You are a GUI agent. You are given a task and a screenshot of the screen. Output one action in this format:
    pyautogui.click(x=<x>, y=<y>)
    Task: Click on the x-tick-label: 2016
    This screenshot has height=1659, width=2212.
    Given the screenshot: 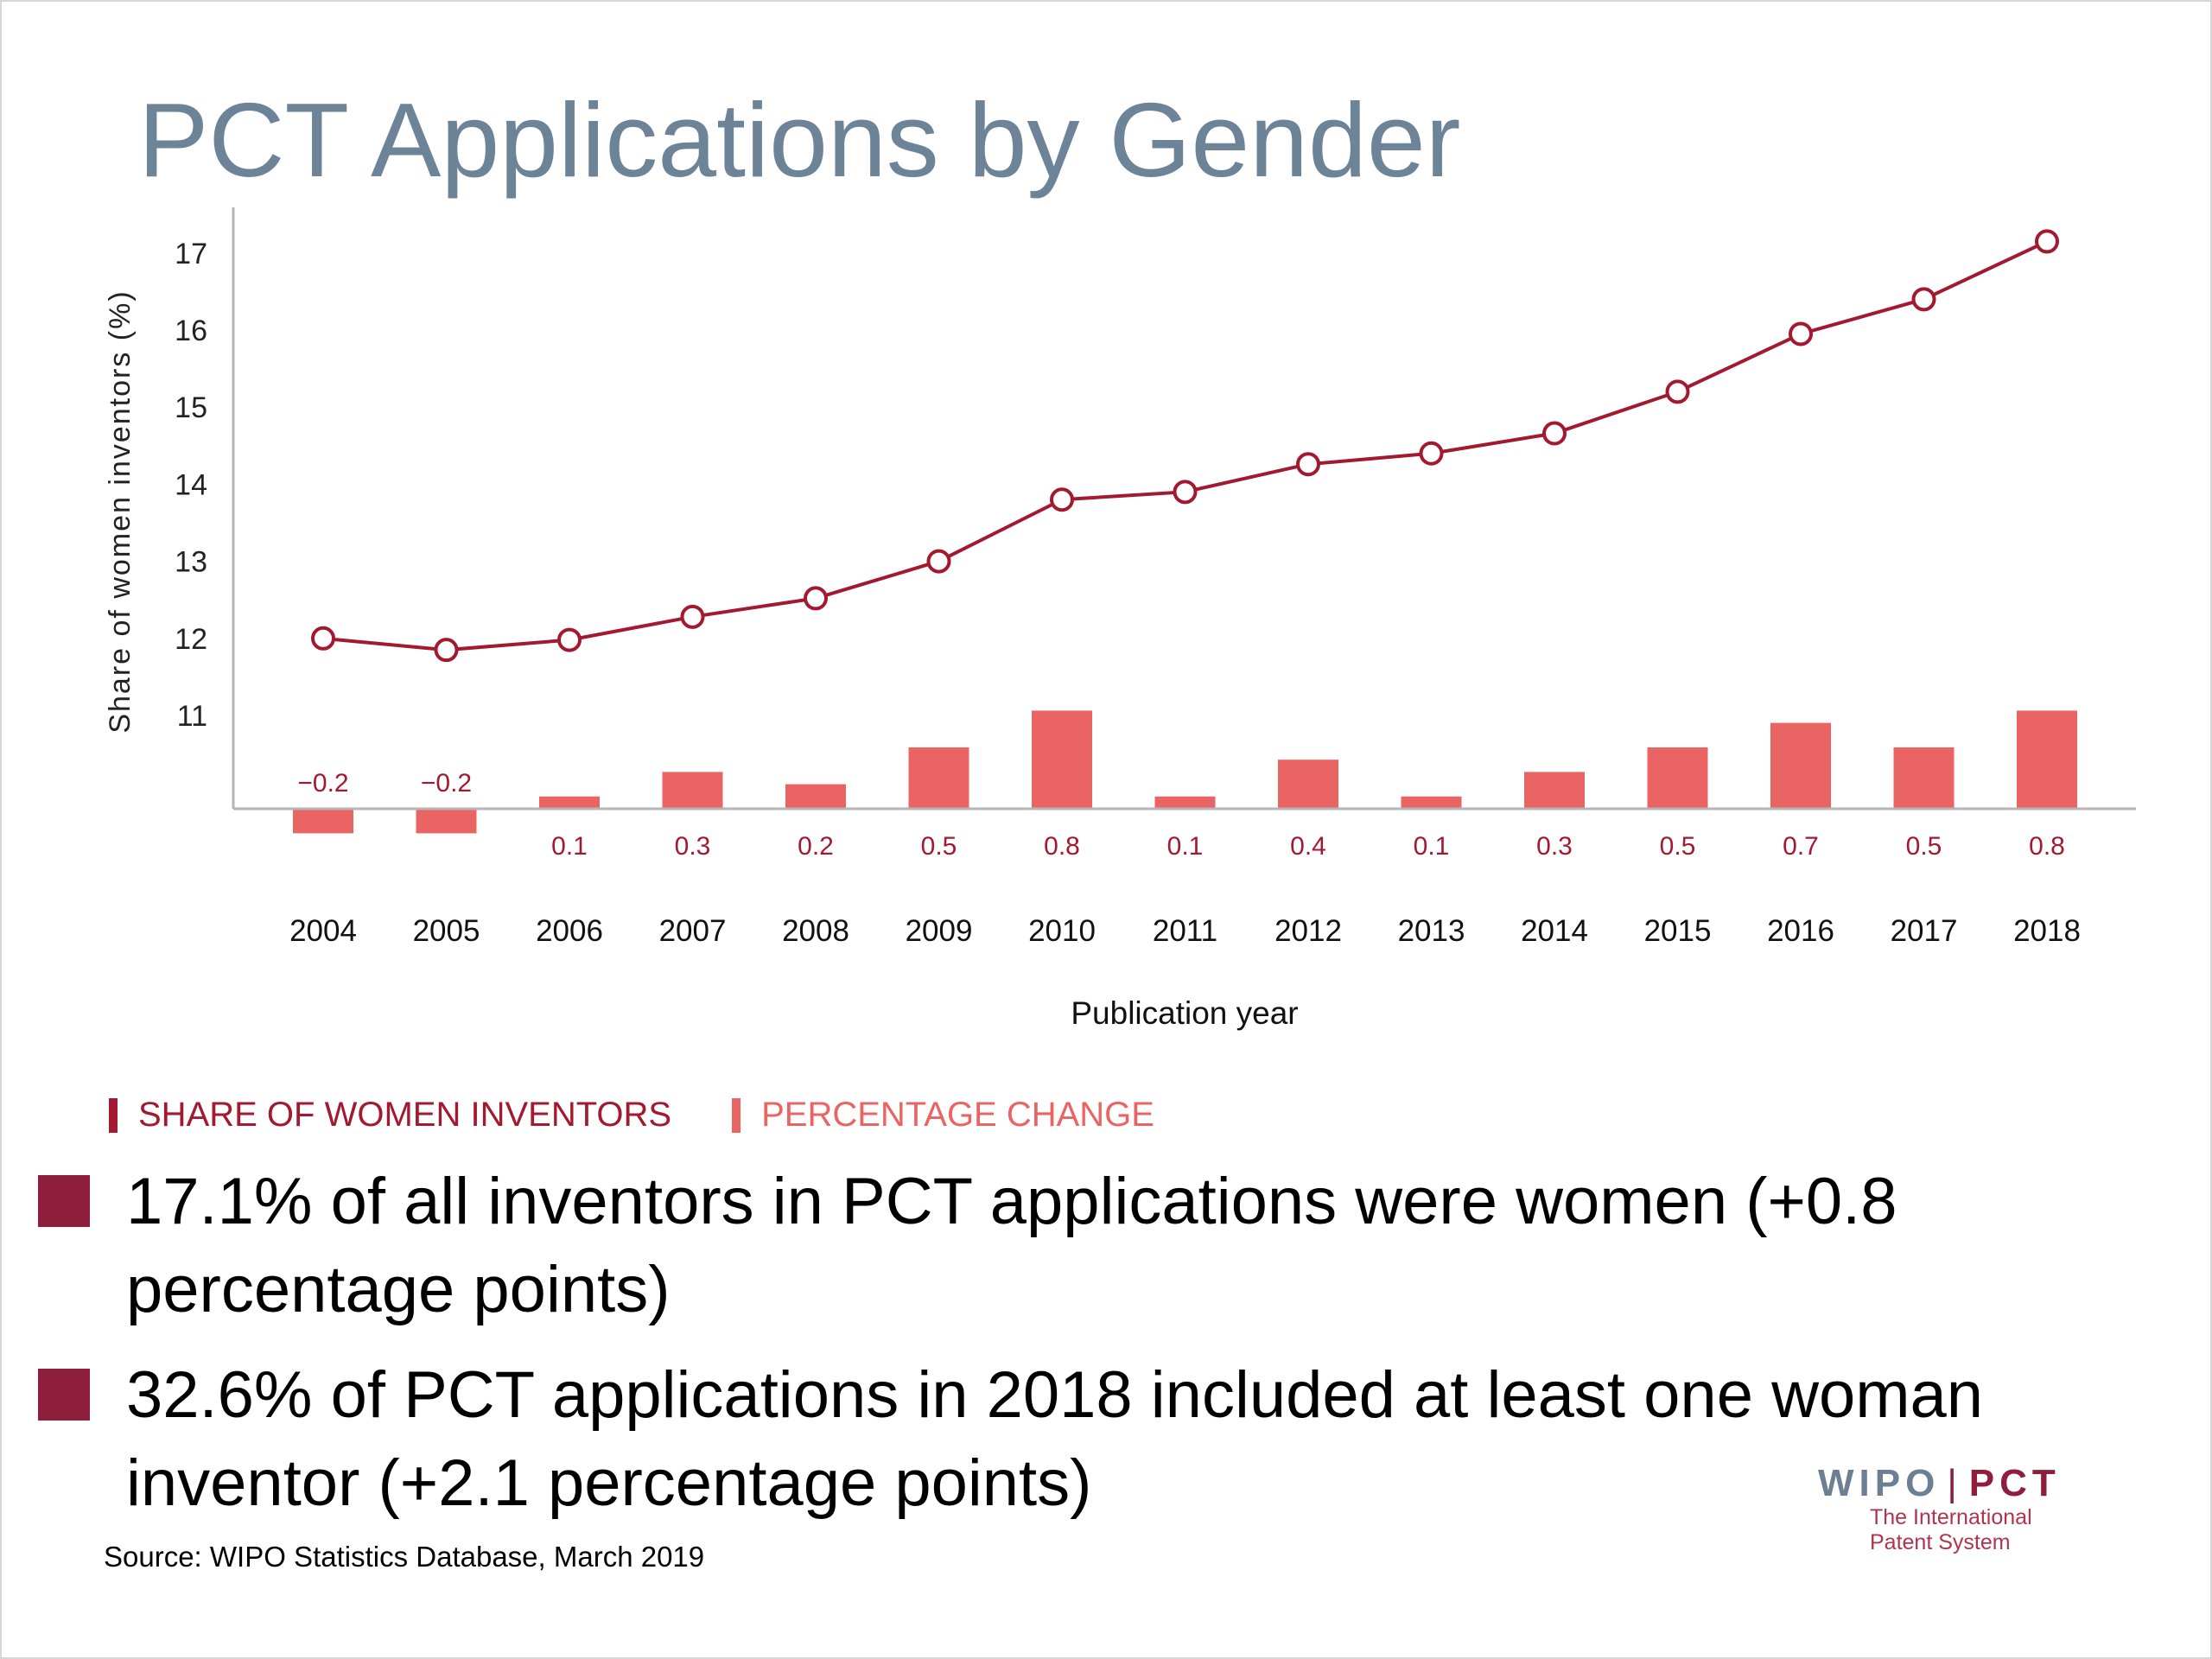 What is the action you would take?
    pyautogui.click(x=1800, y=931)
    